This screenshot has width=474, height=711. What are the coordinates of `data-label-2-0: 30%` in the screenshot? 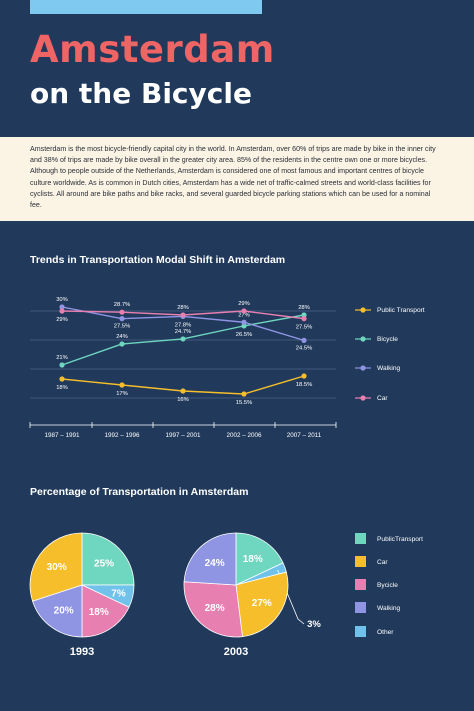 It's located at (62, 300).